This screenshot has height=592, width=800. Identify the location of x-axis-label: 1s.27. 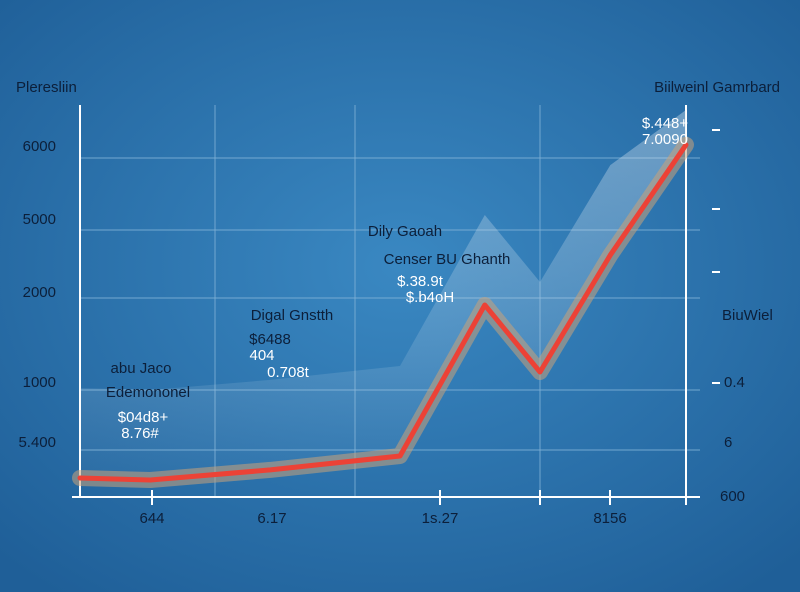
(440, 518).